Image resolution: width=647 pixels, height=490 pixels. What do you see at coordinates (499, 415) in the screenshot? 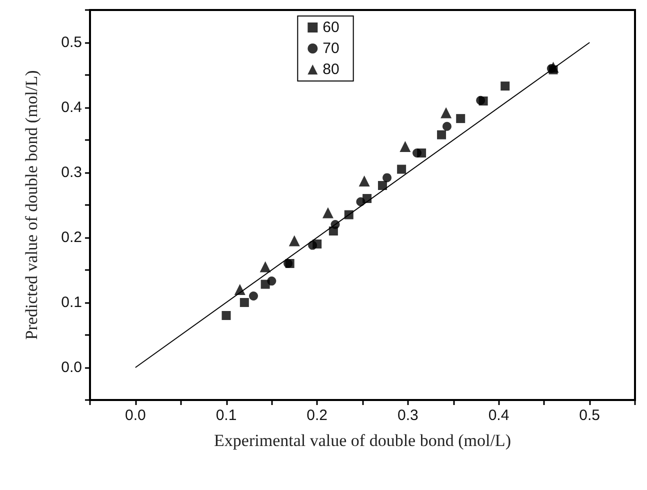
I see `x-tick-label: 0.4` at bounding box center [499, 415].